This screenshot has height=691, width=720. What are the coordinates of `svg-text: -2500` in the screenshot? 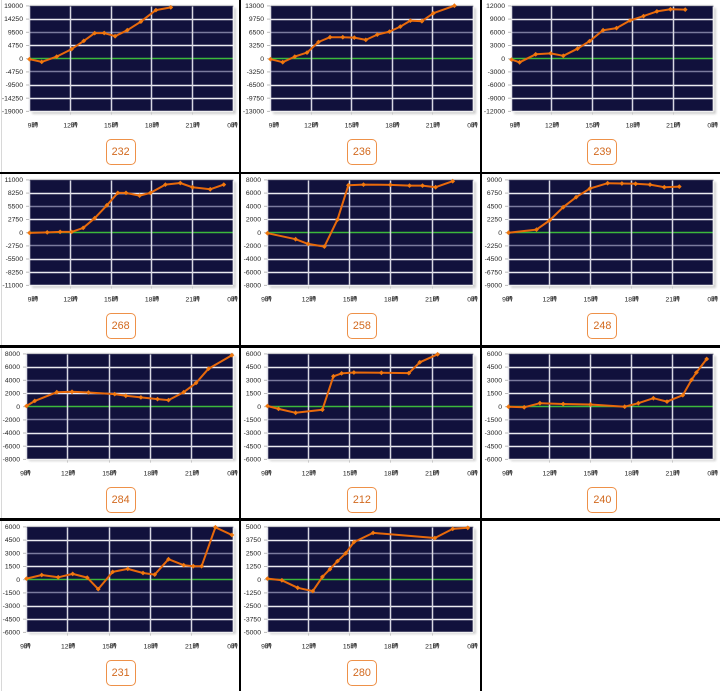 It's located at (253, 606).